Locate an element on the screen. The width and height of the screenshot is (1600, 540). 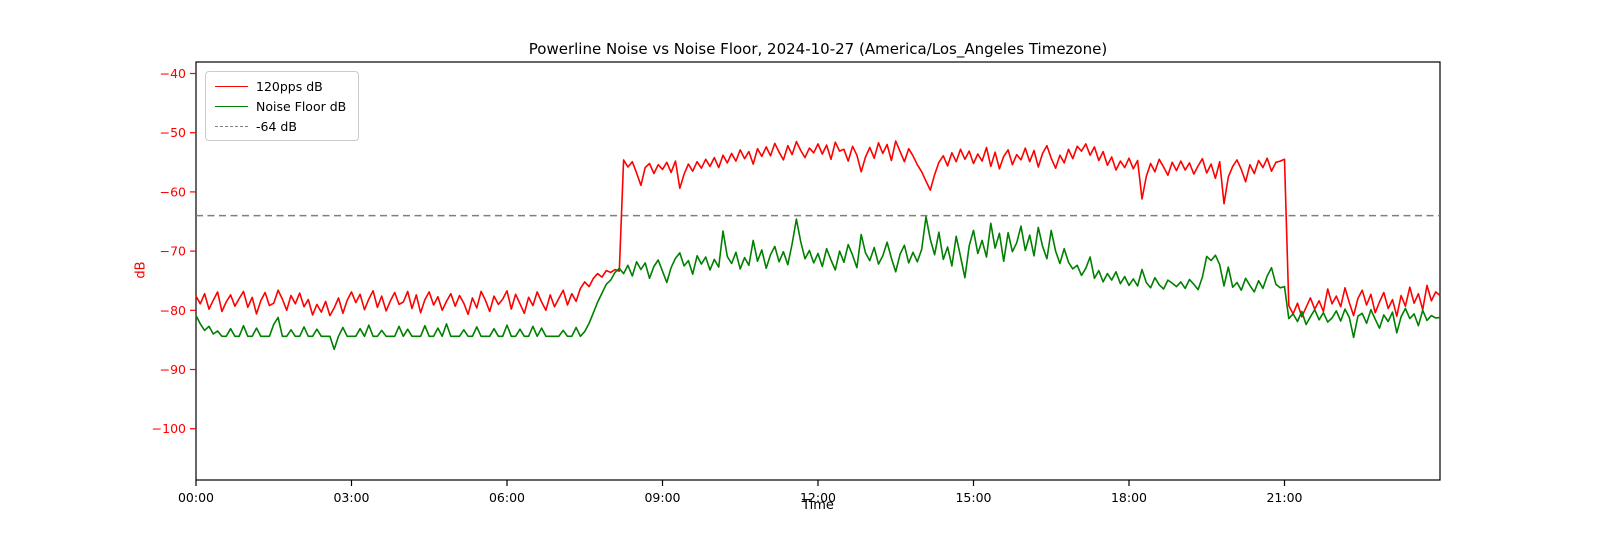
x-tick-label: 00:00 is located at coordinates (196, 497).